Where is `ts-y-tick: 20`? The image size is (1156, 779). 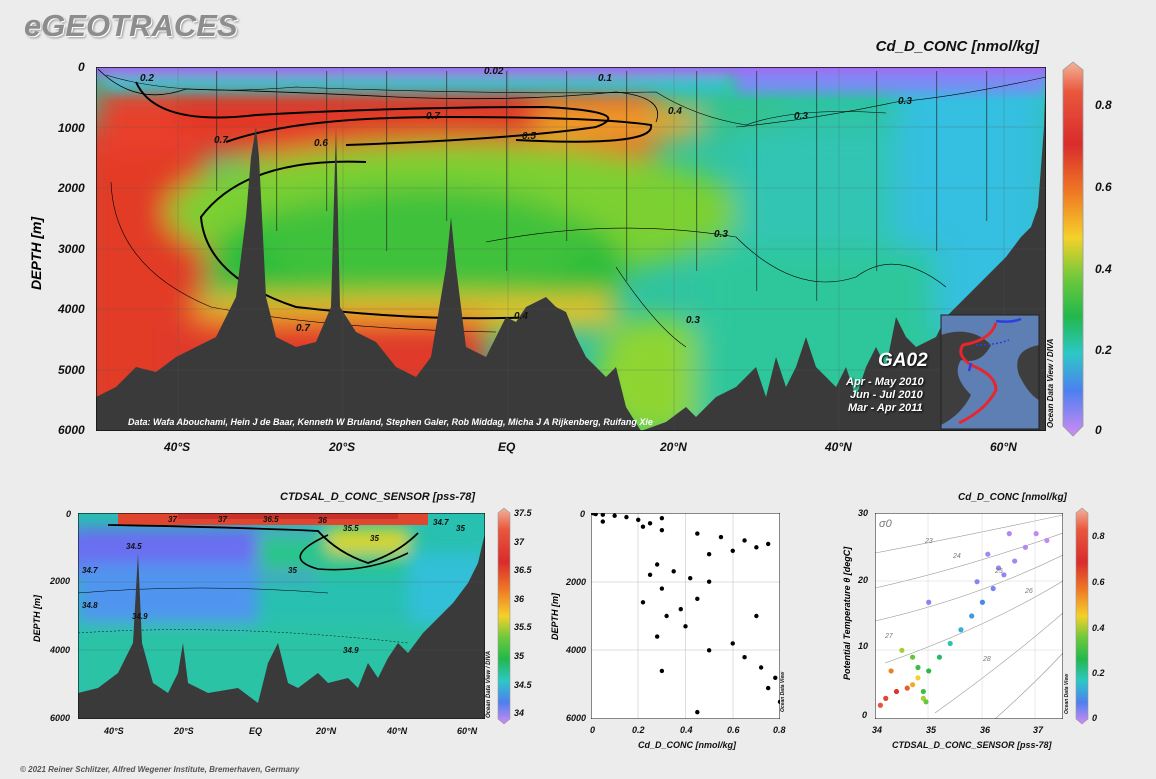
ts-y-tick: 20 is located at coordinates (863, 580).